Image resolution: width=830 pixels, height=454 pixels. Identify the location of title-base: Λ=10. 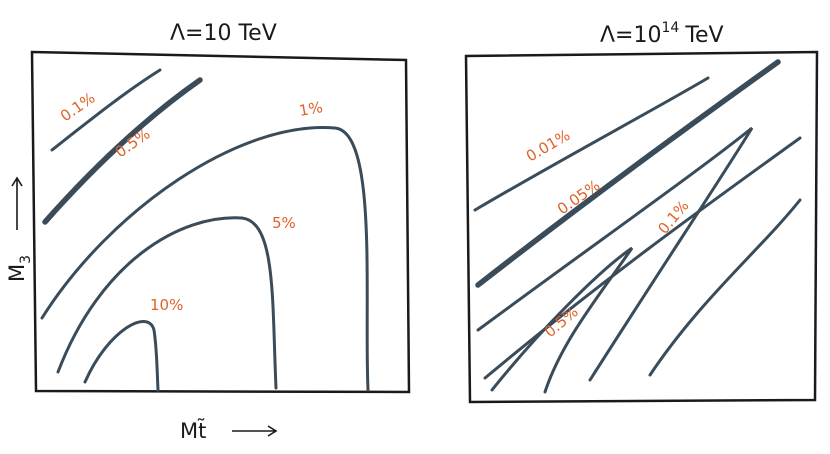
(630, 35).